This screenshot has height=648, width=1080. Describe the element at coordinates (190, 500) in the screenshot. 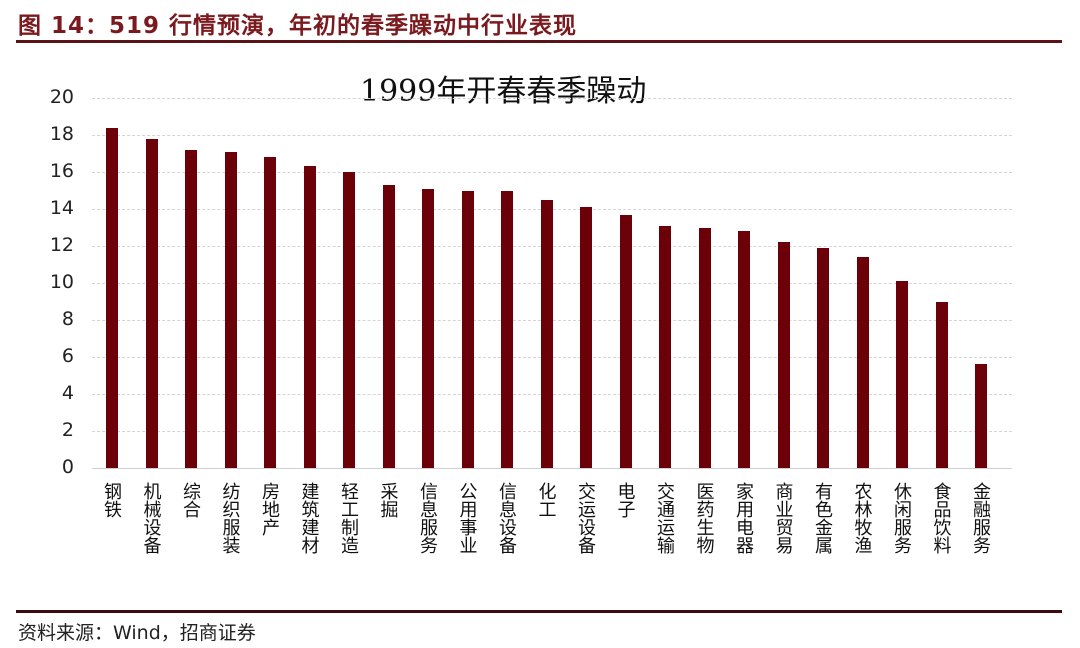

I see `x-tick-label: 综合` at that location.